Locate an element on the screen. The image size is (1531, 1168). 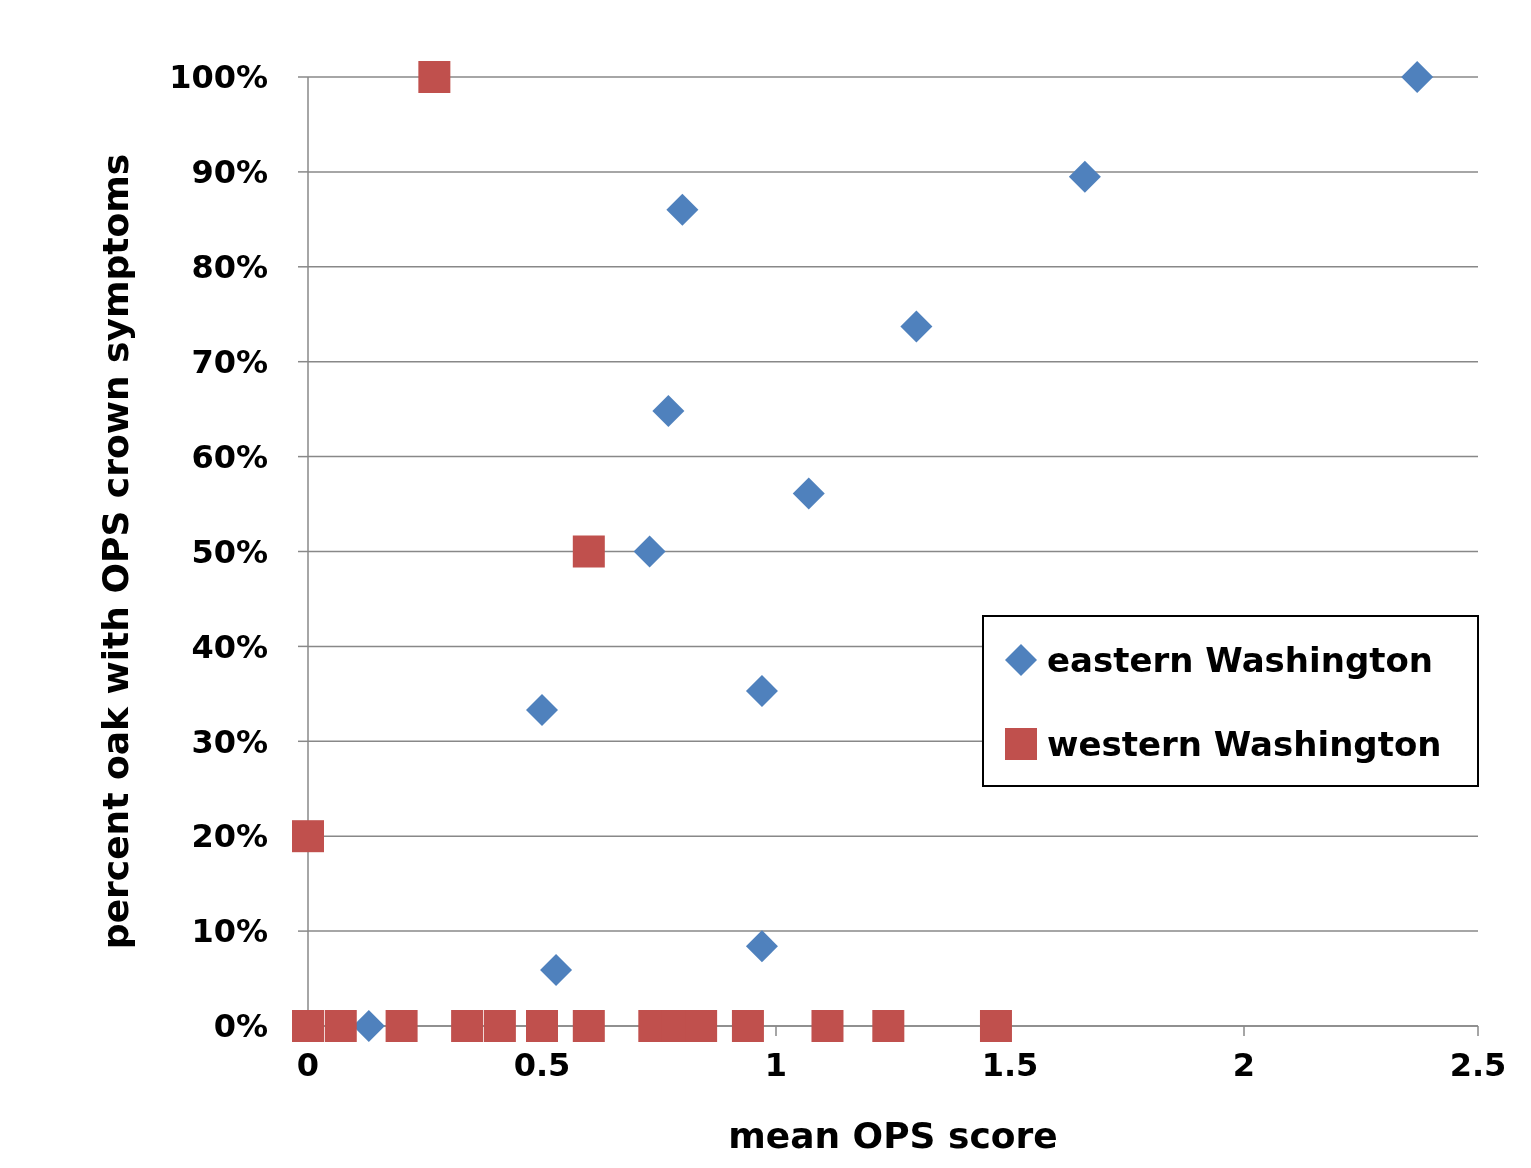
y-axis-title: percent oak with OPS crown symptoms is located at coordinates (115, 551).